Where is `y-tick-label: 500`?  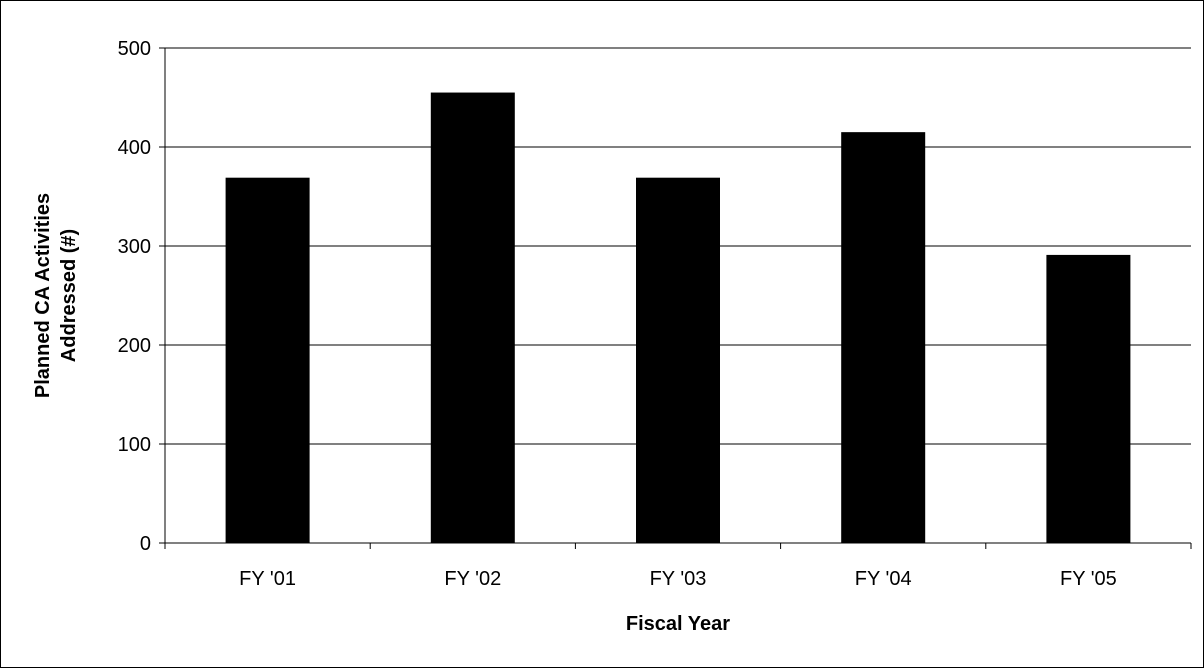 y-tick-label: 500 is located at coordinates (134, 49).